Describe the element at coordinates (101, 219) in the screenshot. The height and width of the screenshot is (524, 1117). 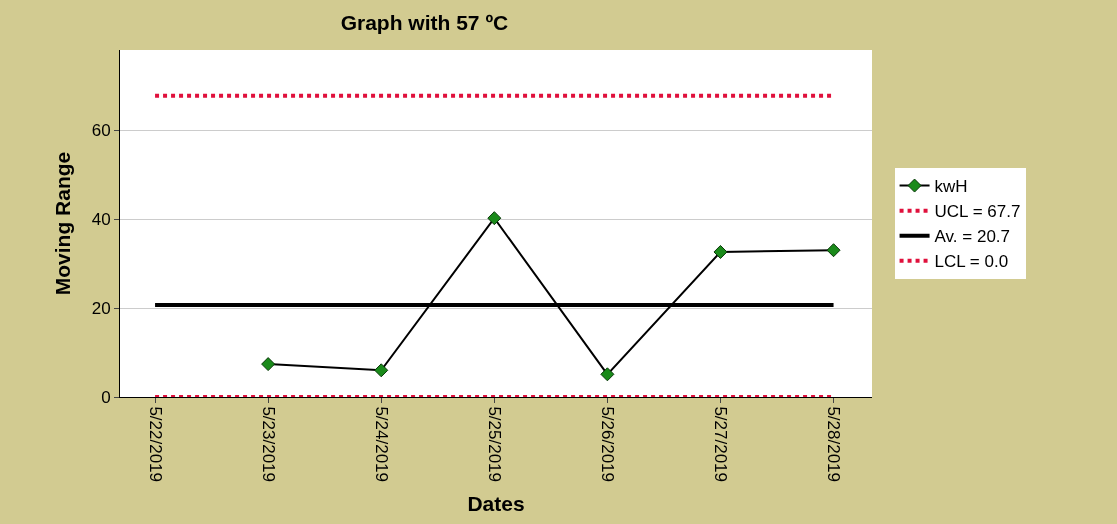
I see `y-tick-label: 40` at that location.